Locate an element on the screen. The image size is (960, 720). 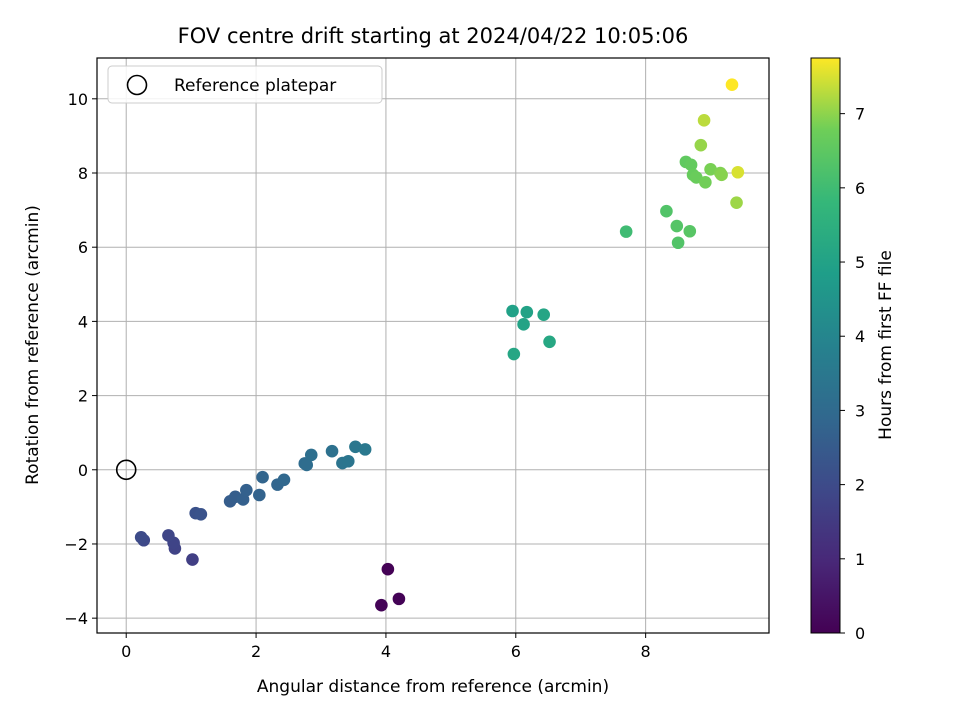
x-tick-label: 8 is located at coordinates (646, 651).